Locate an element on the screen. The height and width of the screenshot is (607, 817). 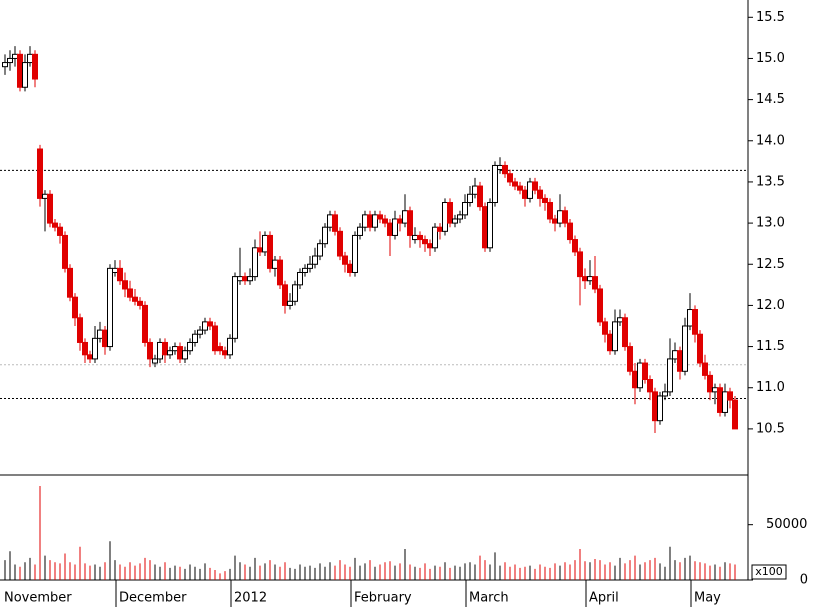
unit-box is located at coordinates (769, 572).